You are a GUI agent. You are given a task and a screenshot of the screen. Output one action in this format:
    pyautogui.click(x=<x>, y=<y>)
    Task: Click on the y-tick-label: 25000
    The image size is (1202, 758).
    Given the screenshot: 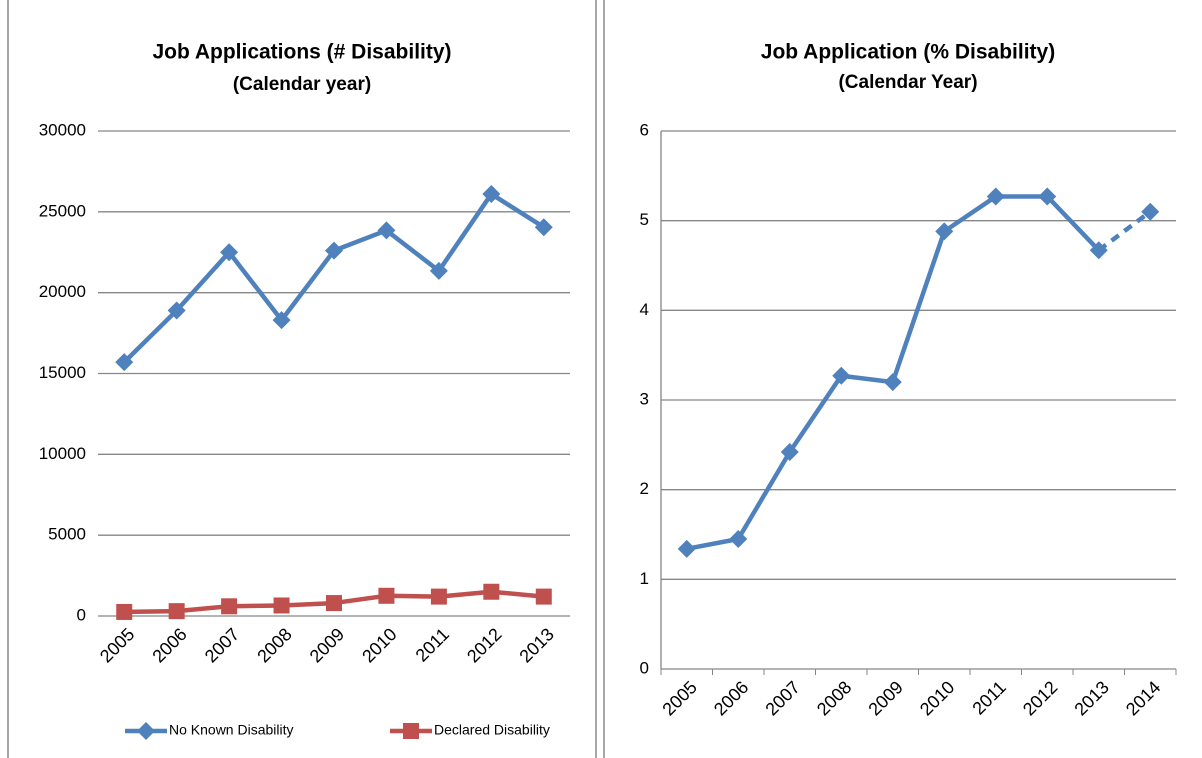 What is the action you would take?
    pyautogui.click(x=62, y=210)
    